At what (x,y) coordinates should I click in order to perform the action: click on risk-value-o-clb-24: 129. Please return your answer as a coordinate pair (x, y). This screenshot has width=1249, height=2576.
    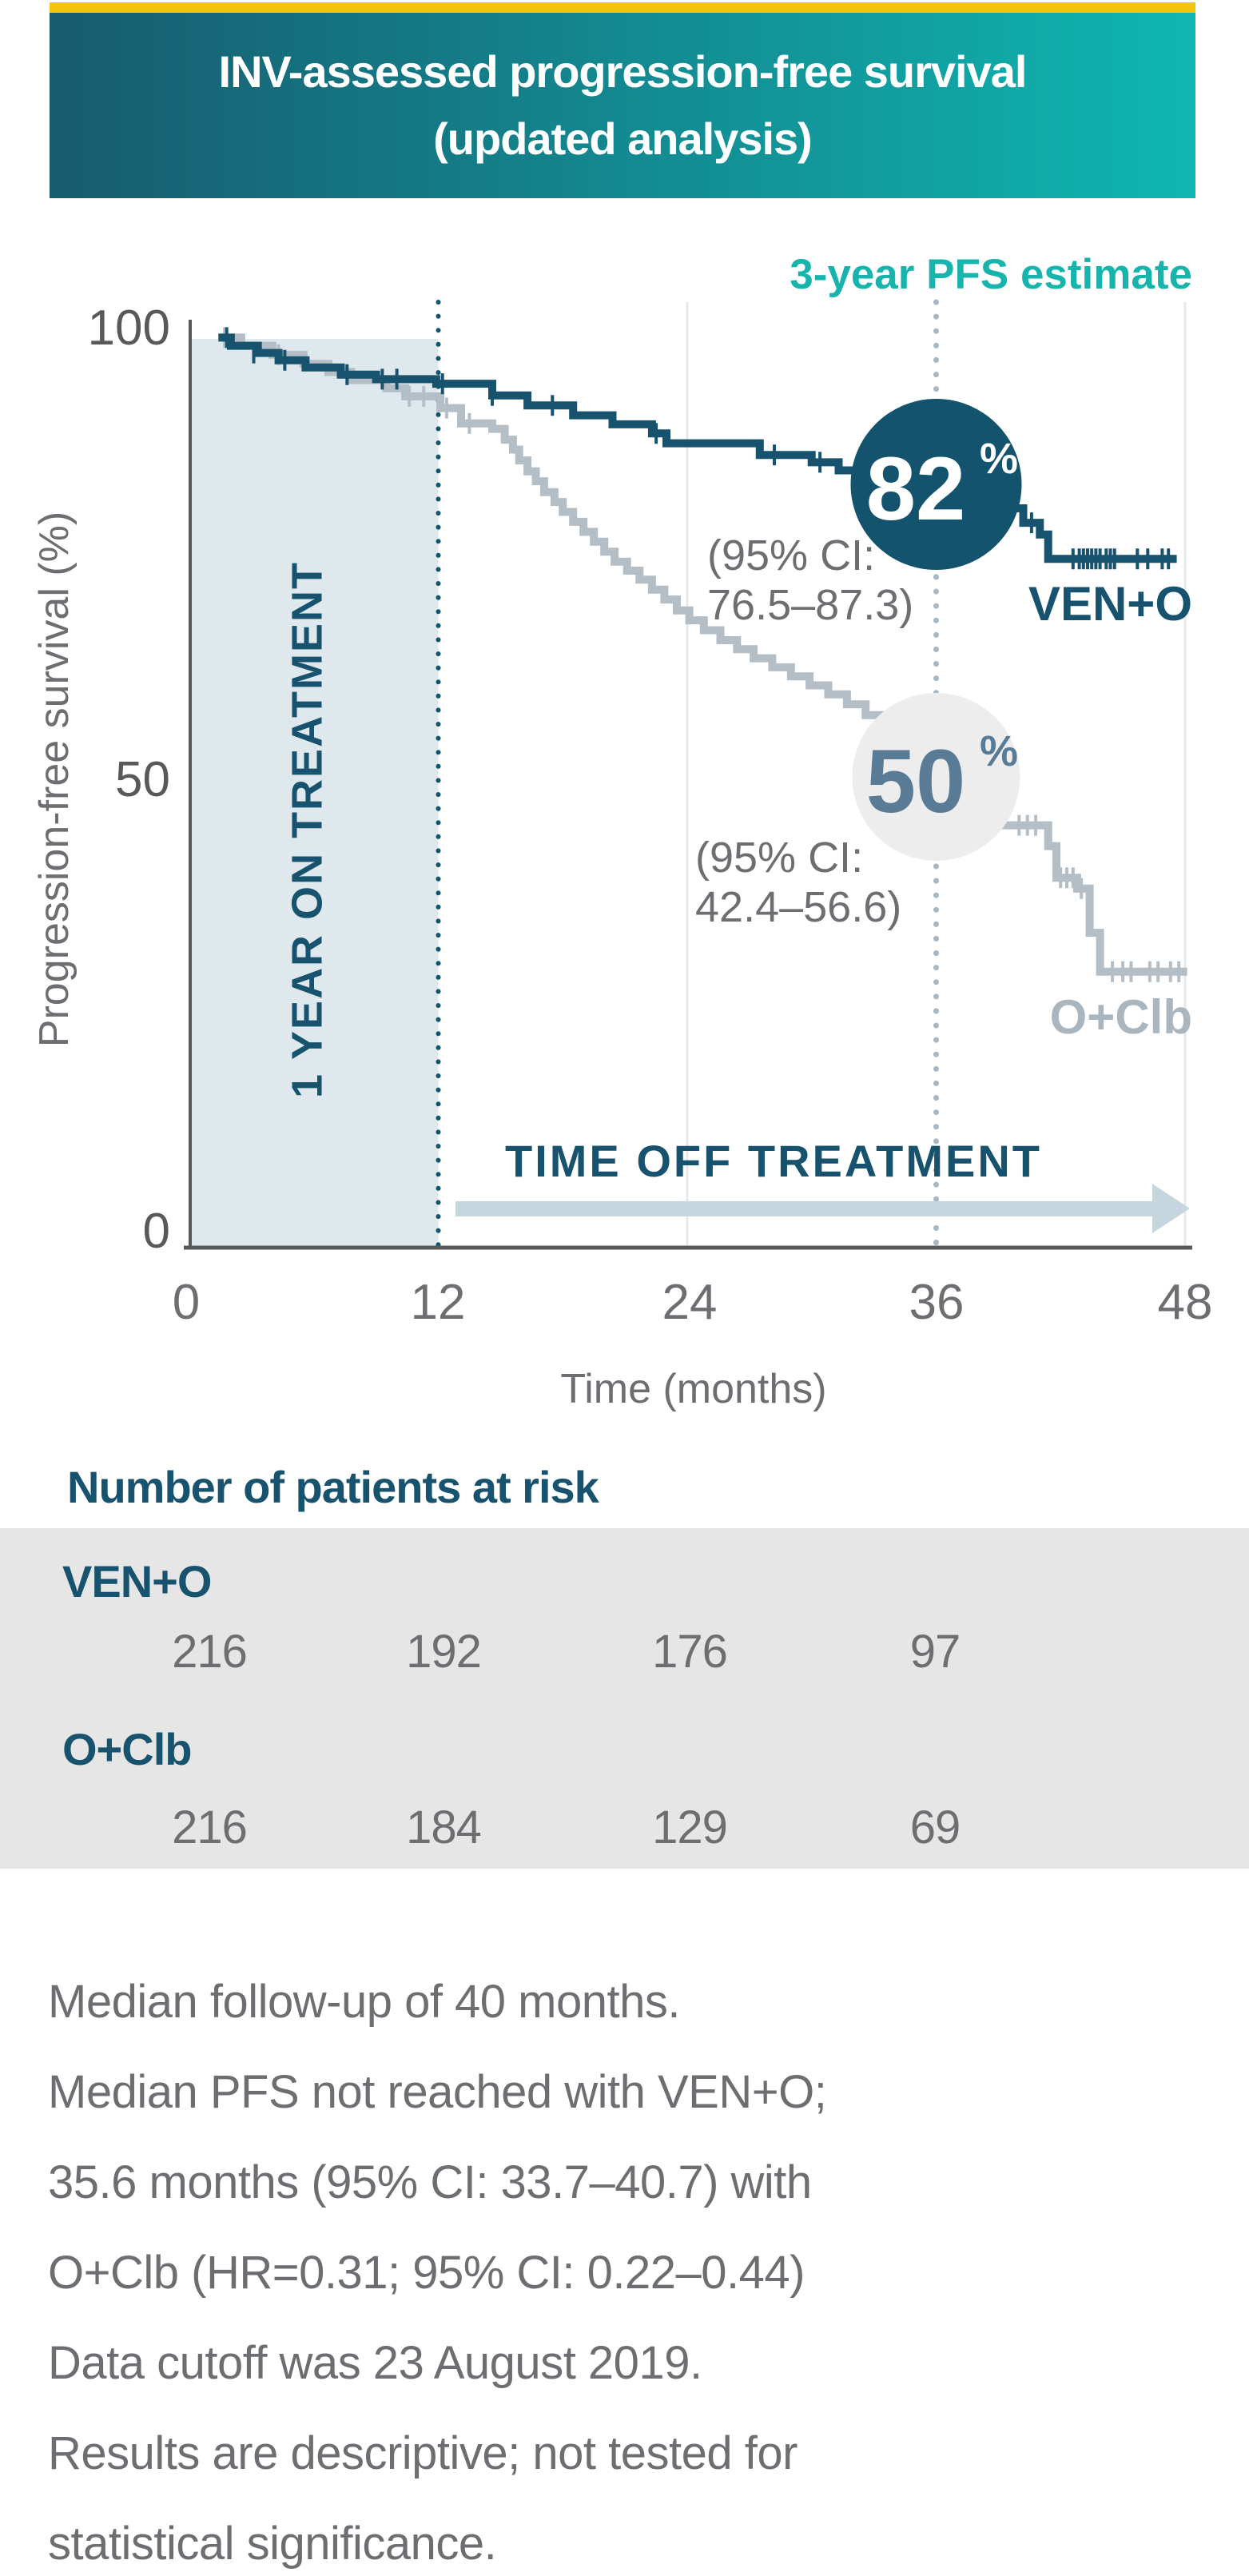
    Looking at the image, I should click on (690, 1827).